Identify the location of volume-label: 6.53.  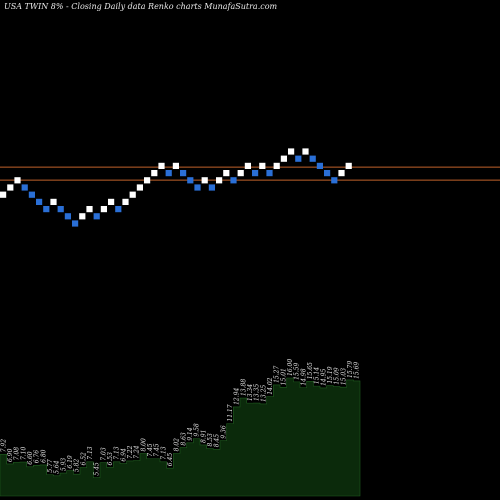
(110, 459).